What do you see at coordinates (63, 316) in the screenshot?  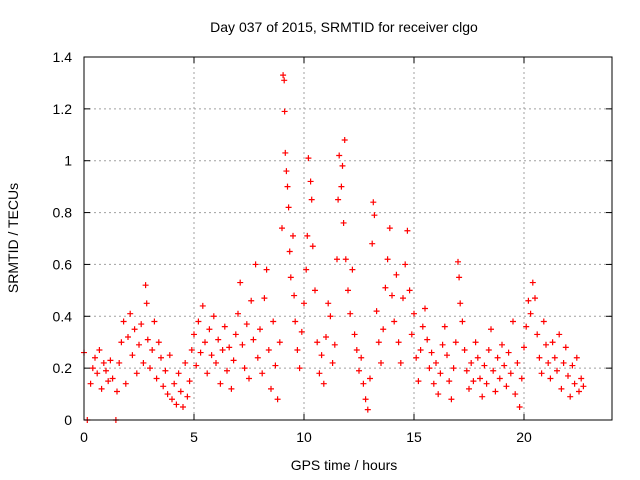 I see `y-tick-label: 0.4` at bounding box center [63, 316].